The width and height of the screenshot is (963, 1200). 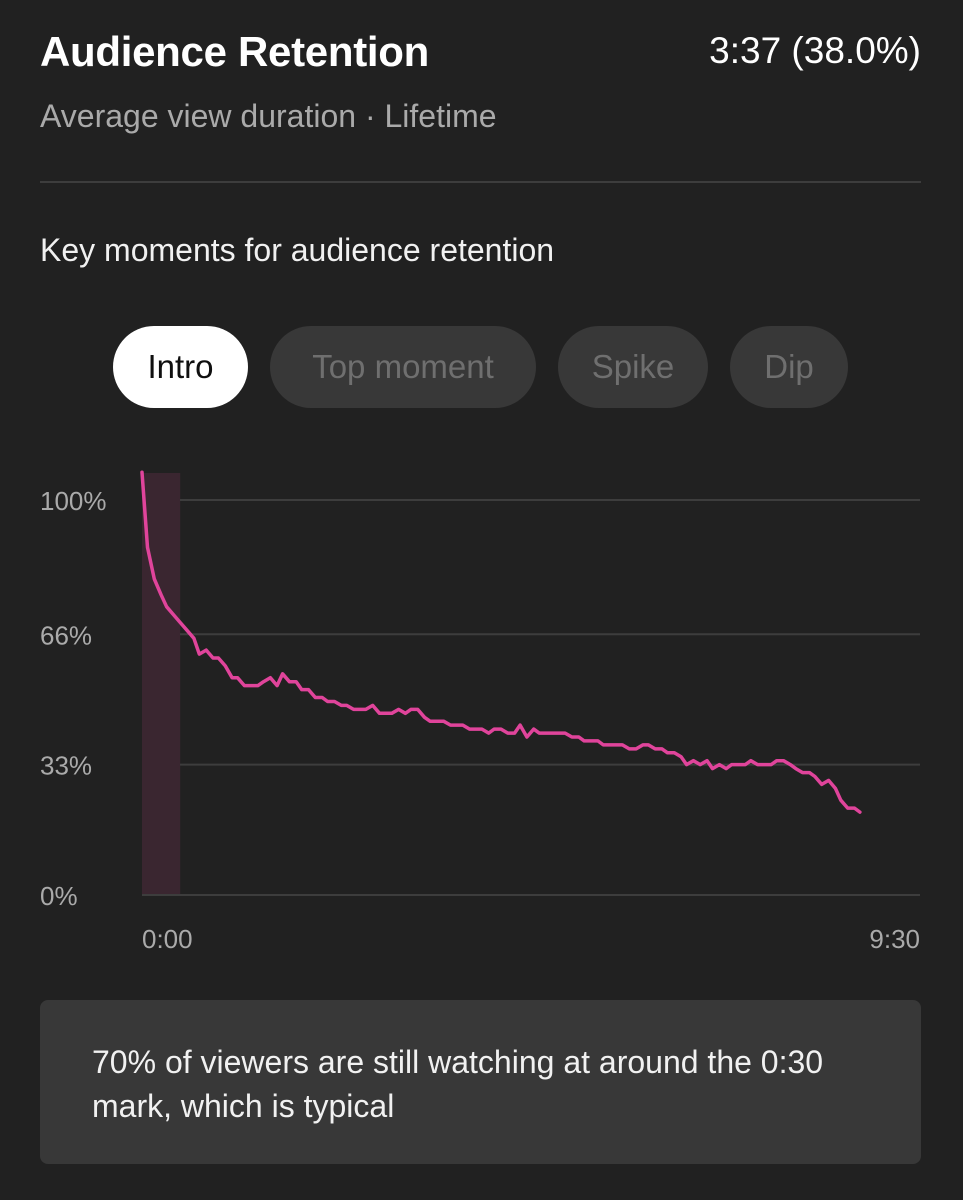 I want to click on average-view-duration-value: 3:37 (38.0%), so click(x=815, y=50).